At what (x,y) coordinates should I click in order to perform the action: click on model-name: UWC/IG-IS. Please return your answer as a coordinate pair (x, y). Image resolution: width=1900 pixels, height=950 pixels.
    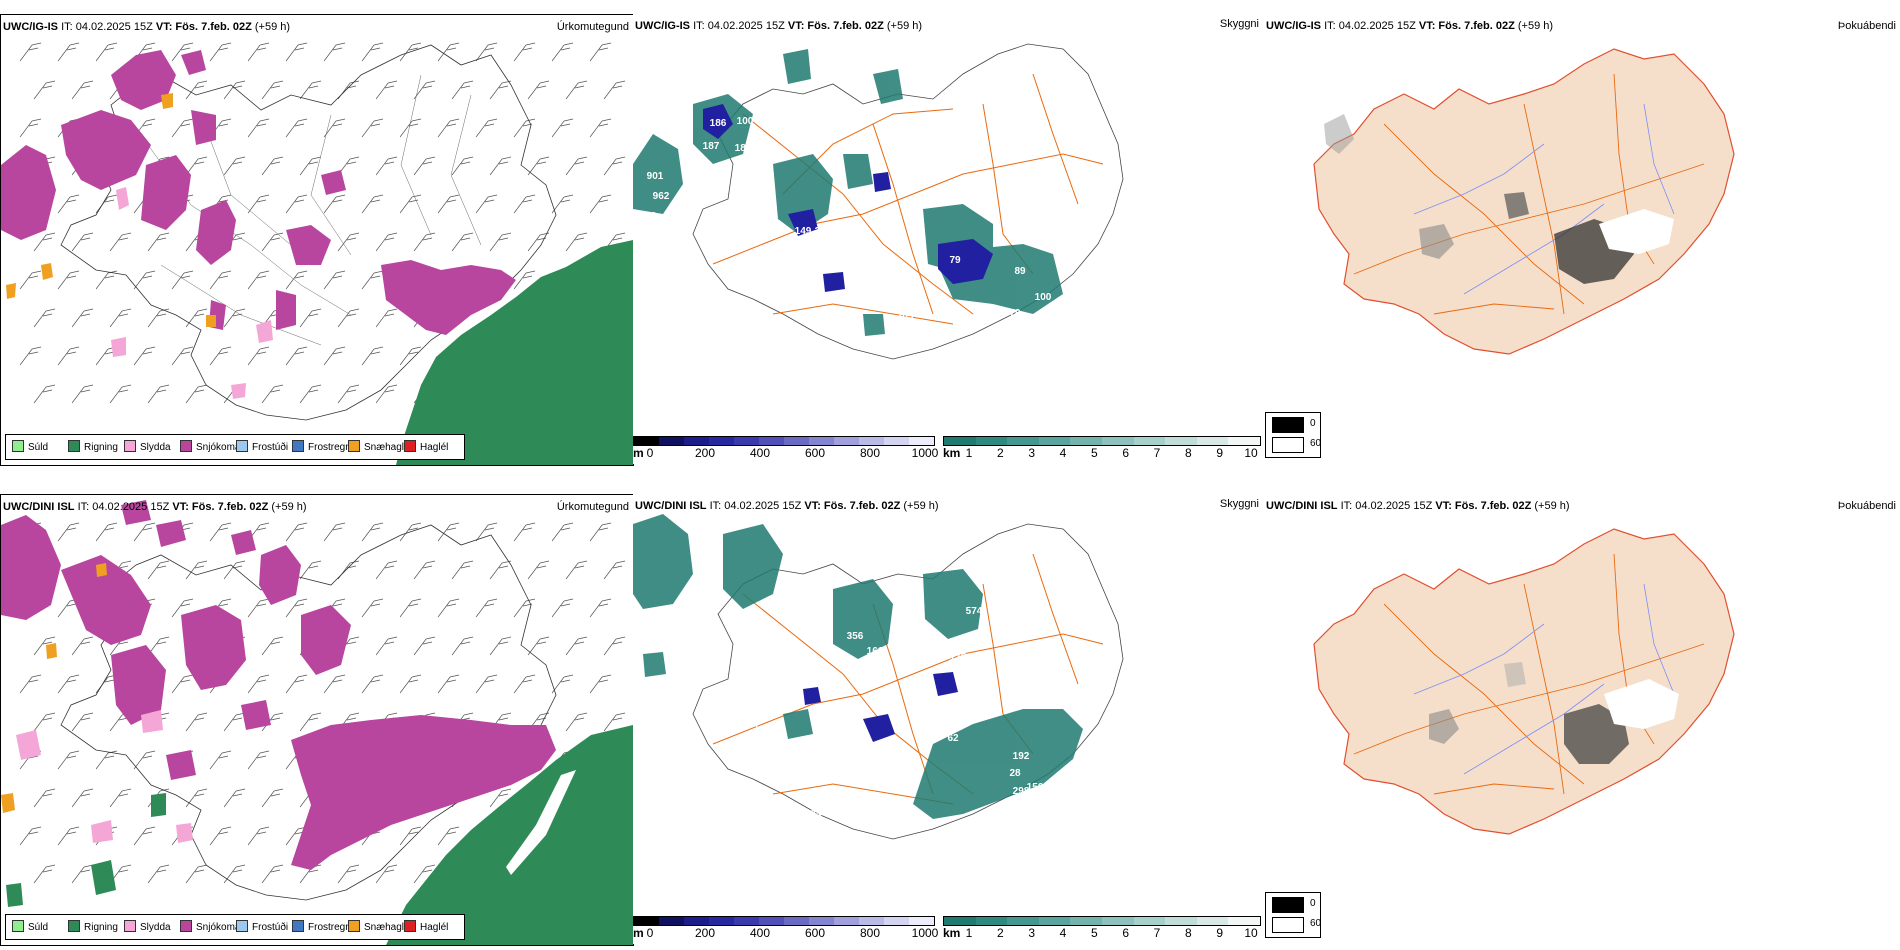
    Looking at the image, I should click on (30, 27).